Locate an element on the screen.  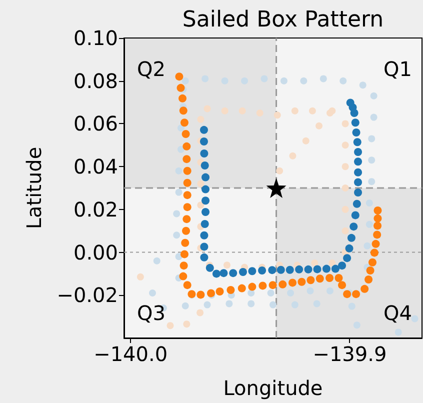
annotation: Q4 is located at coordinates (398, 313).